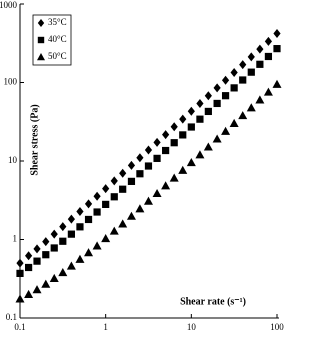  What do you see at coordinates (213, 301) in the screenshot?
I see `x-axis-title: Shear rate (s⁻¹)` at bounding box center [213, 301].